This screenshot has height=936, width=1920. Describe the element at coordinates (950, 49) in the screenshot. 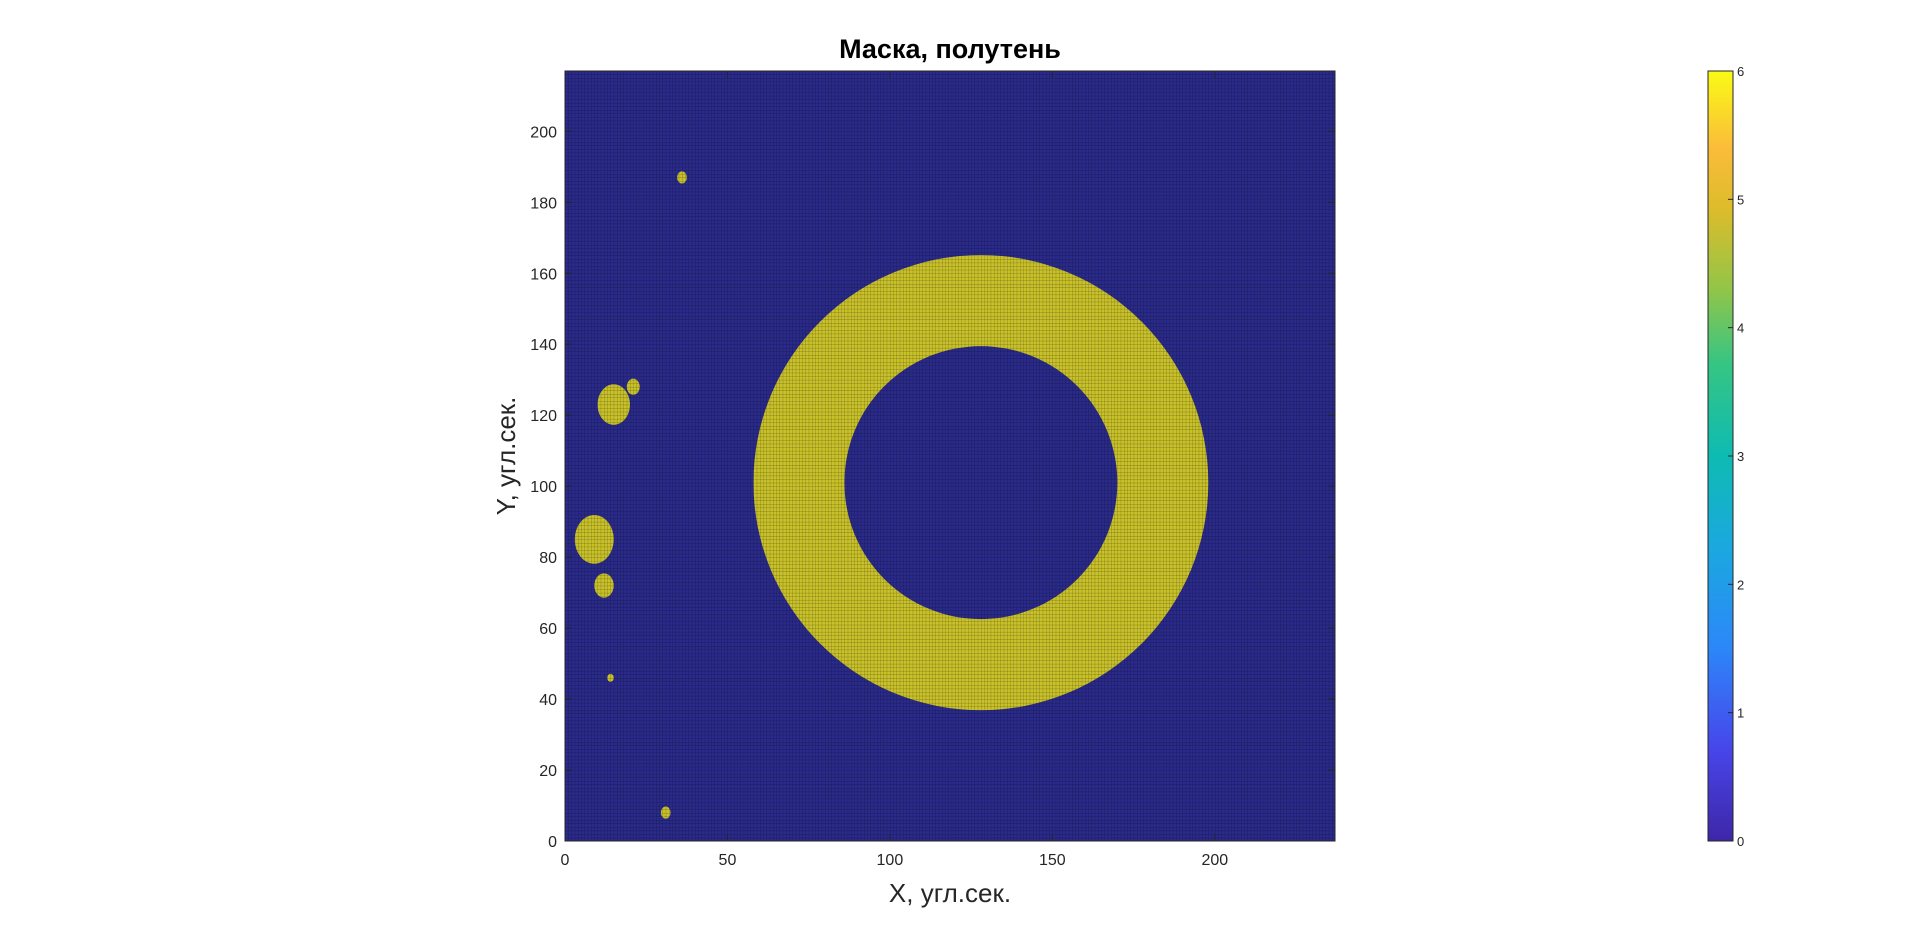

I see `chart-title: Маска, полутень` at that location.